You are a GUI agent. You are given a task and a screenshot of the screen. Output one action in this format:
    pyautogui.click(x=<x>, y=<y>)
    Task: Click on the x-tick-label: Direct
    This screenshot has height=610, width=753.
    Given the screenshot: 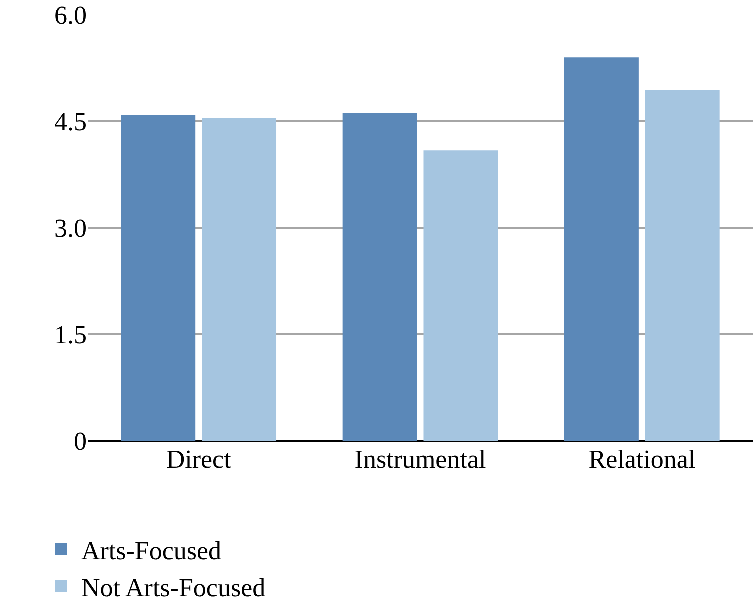 What is the action you would take?
    pyautogui.click(x=199, y=459)
    